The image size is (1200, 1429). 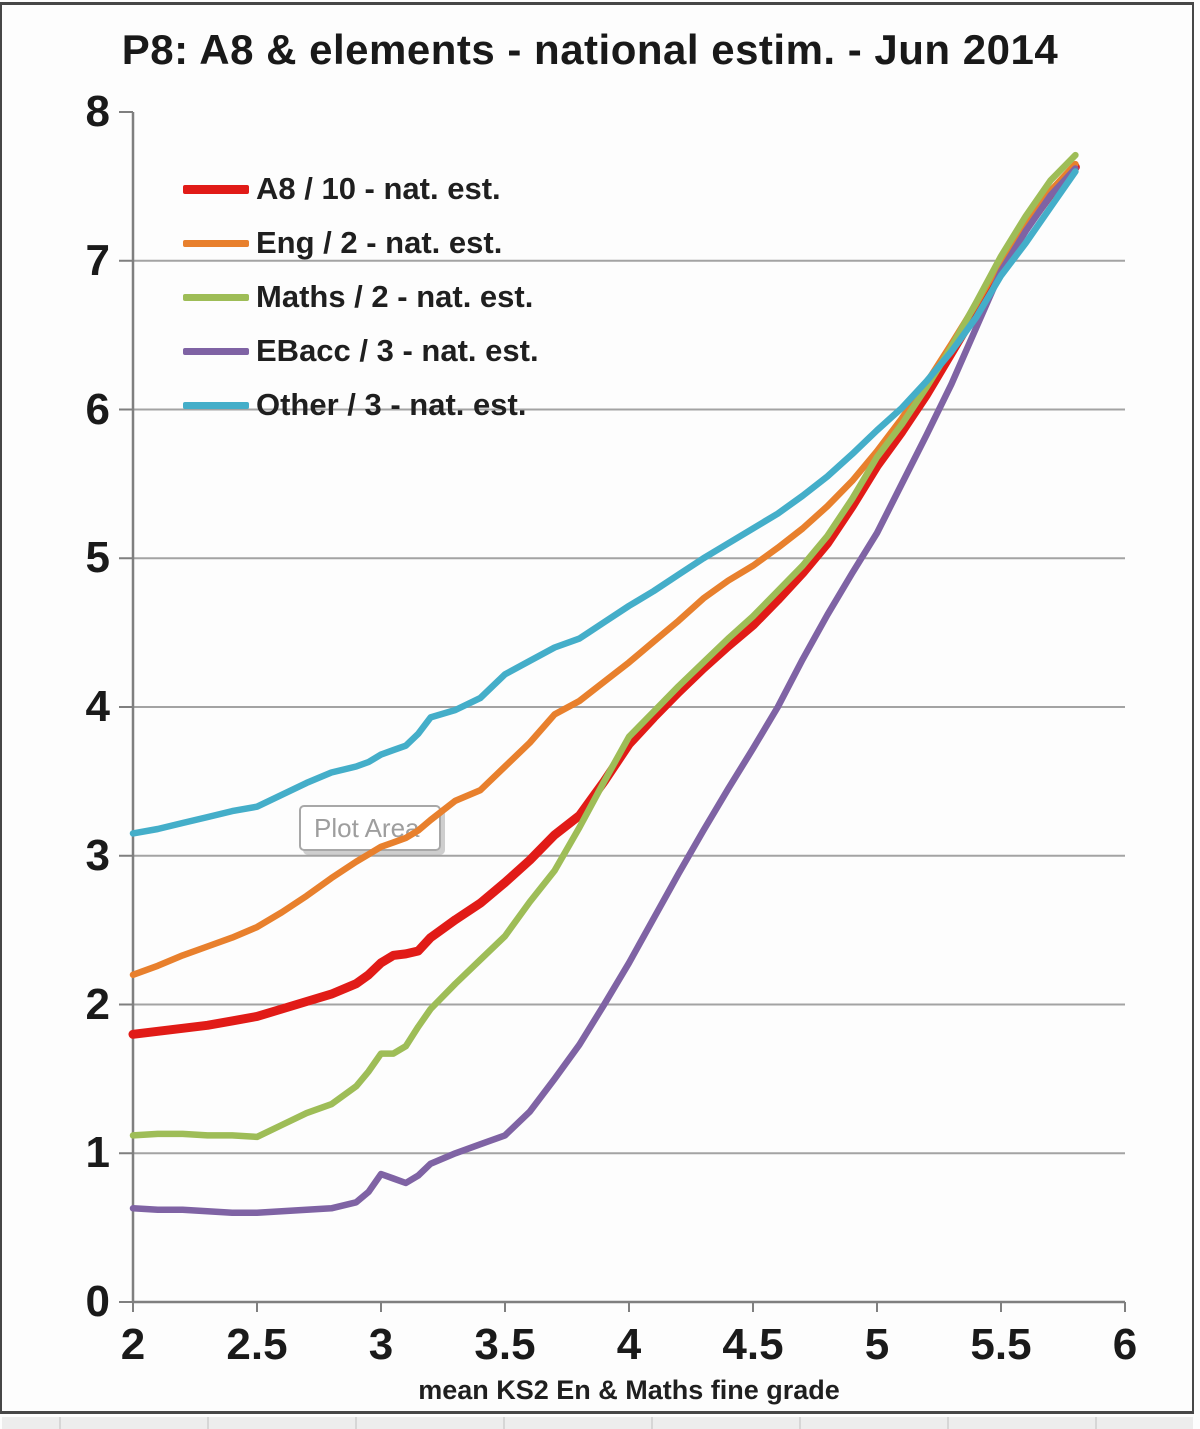 What do you see at coordinates (97, 409) in the screenshot?
I see `y-tick-label-6: 6` at bounding box center [97, 409].